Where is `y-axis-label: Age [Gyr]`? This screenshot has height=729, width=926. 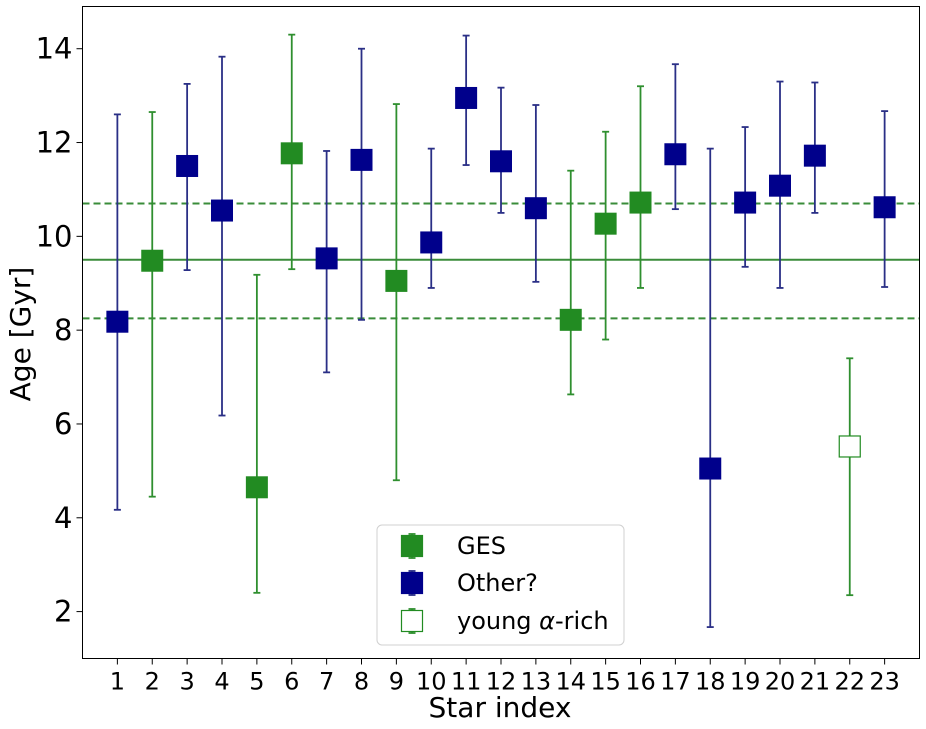 y-axis-label: Age [Gyr] is located at coordinates (20, 334).